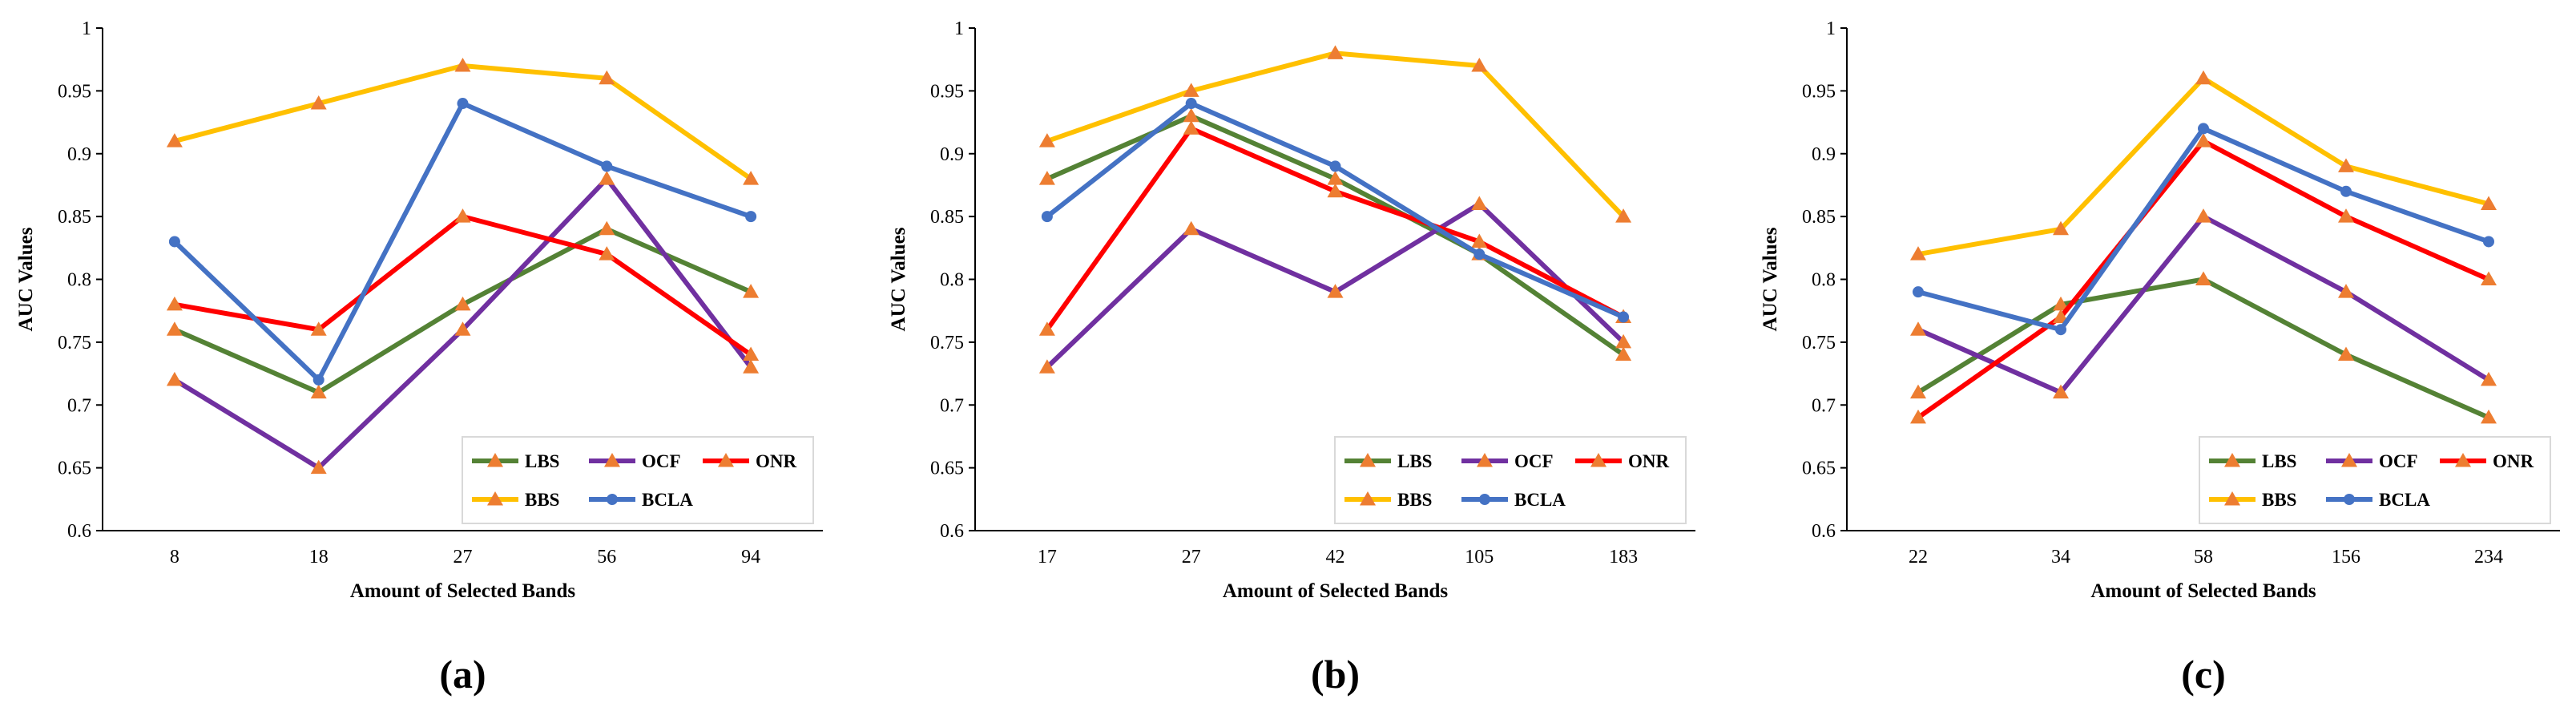 The width and height of the screenshot is (2576, 715). I want to click on y-tick-label: 1, so click(1831, 29).